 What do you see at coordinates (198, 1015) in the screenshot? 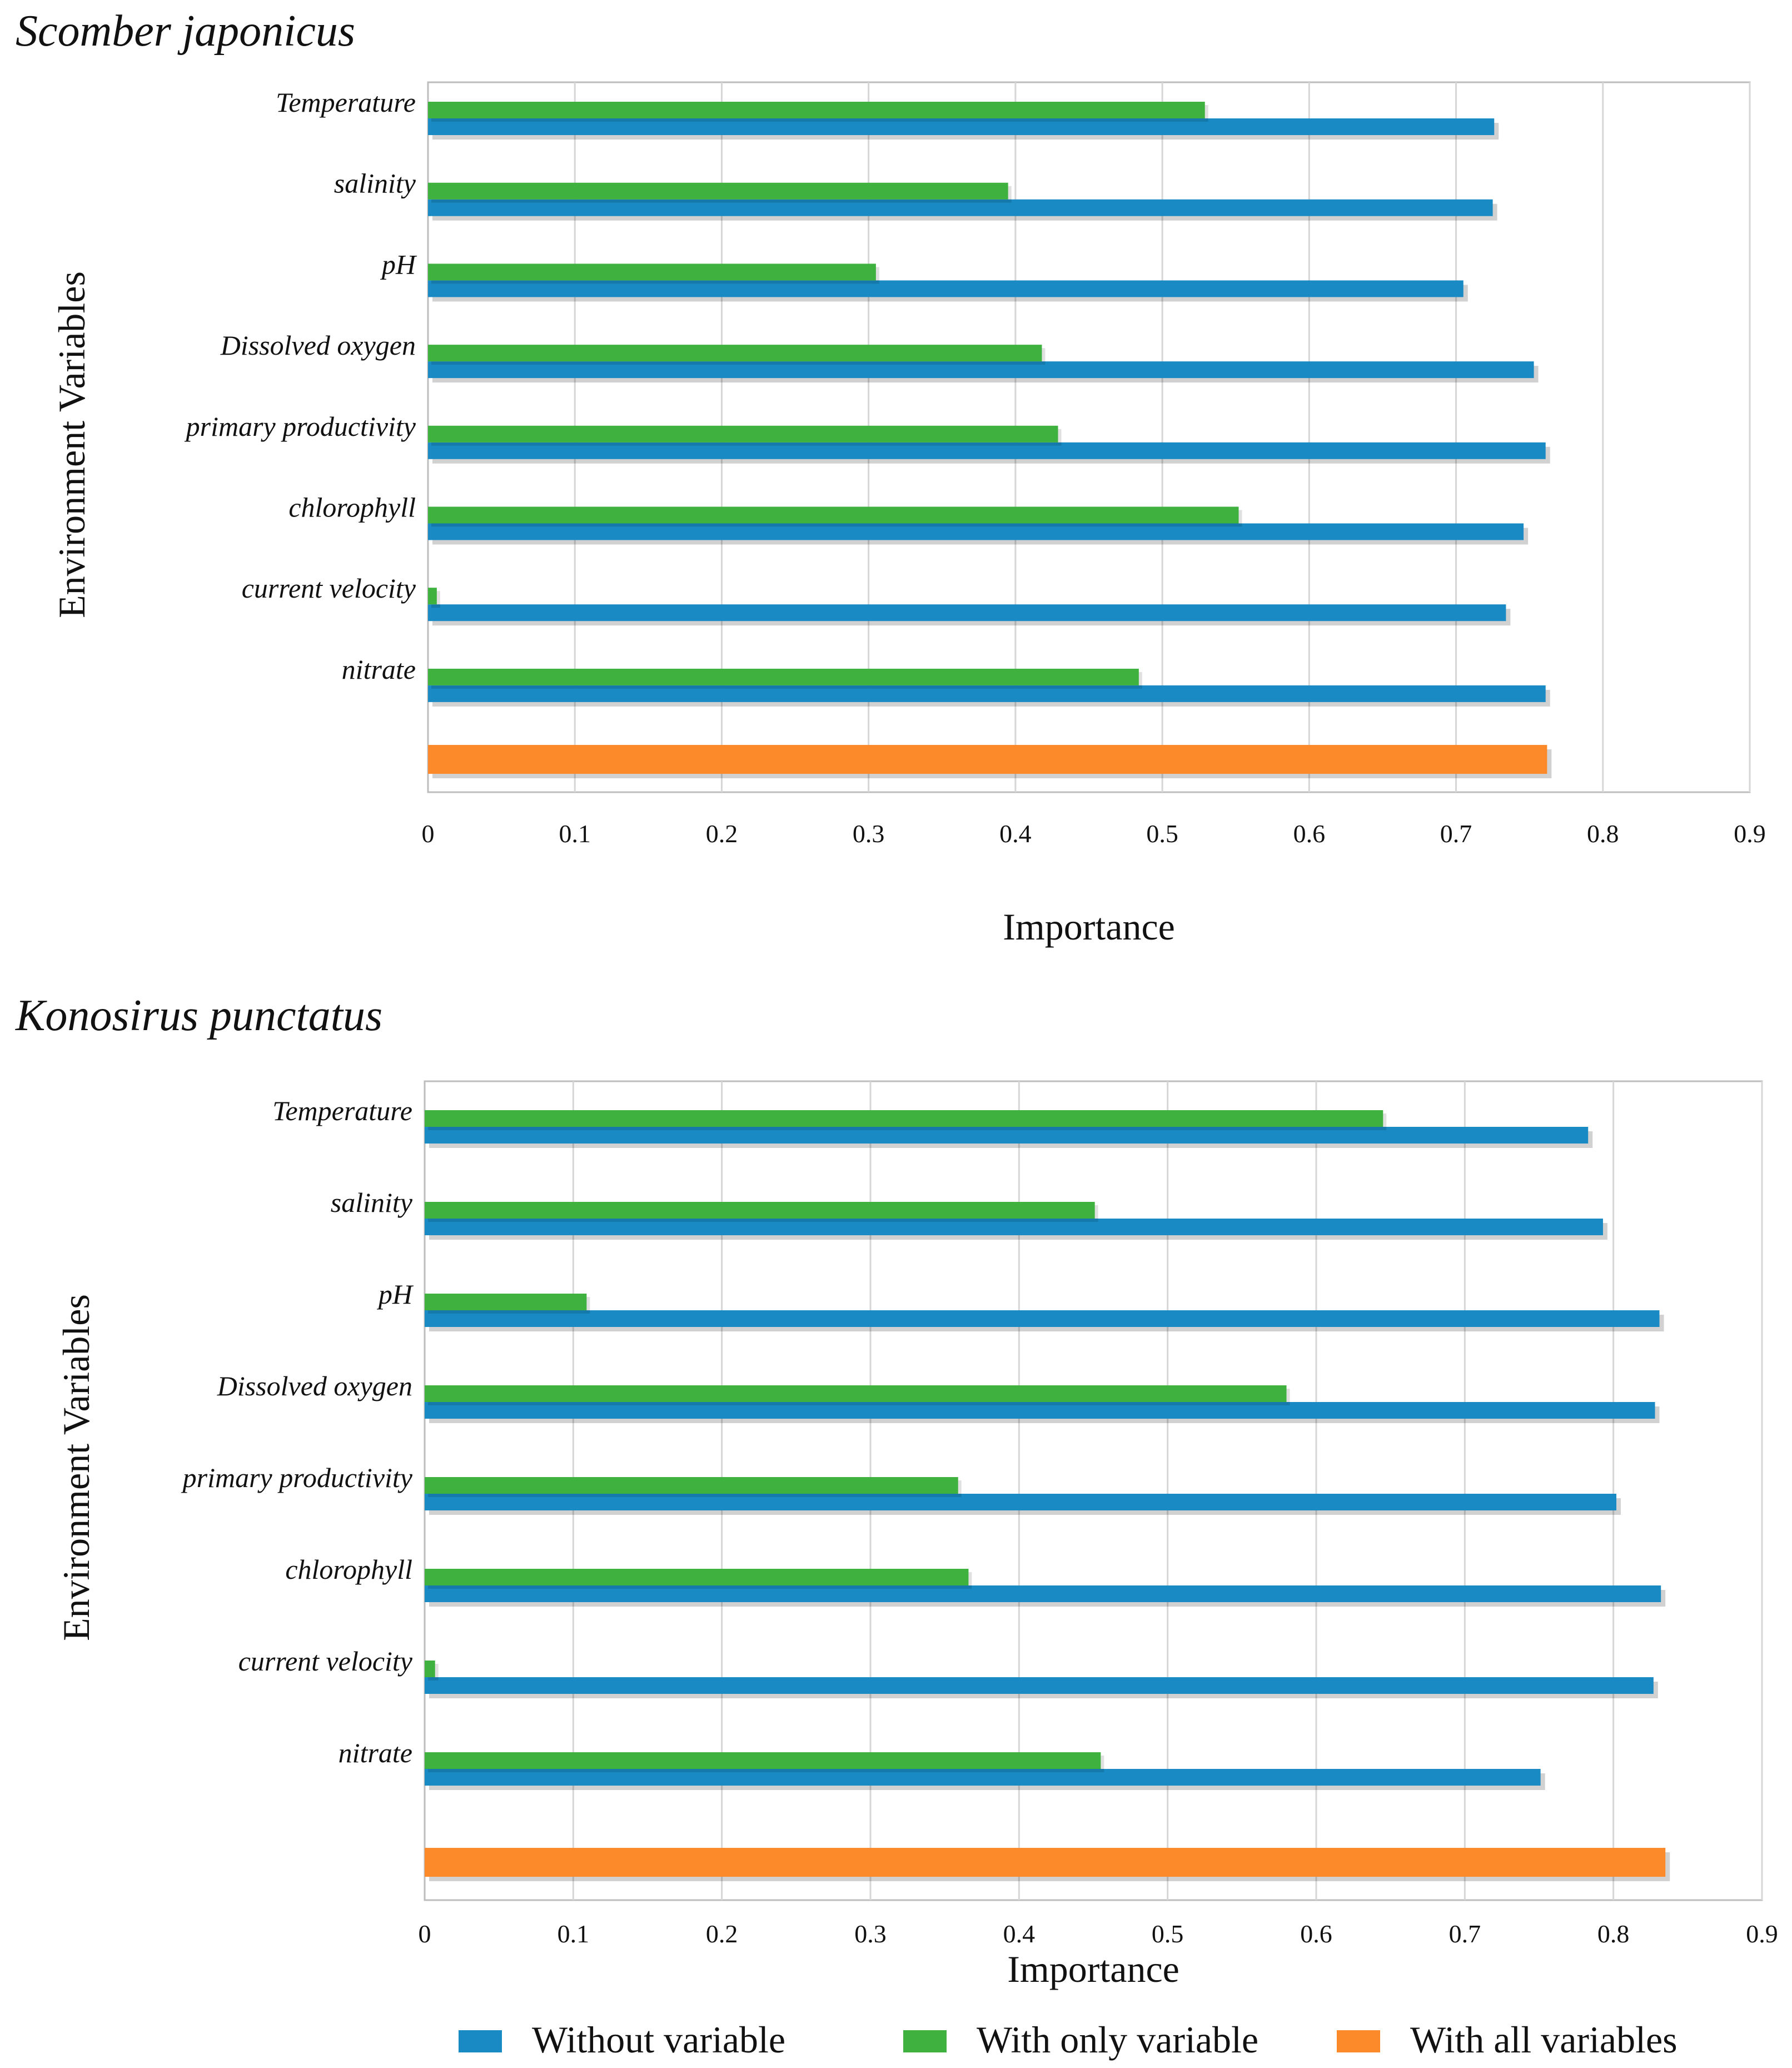
I see `chart-title: Konosirus punctatus` at bounding box center [198, 1015].